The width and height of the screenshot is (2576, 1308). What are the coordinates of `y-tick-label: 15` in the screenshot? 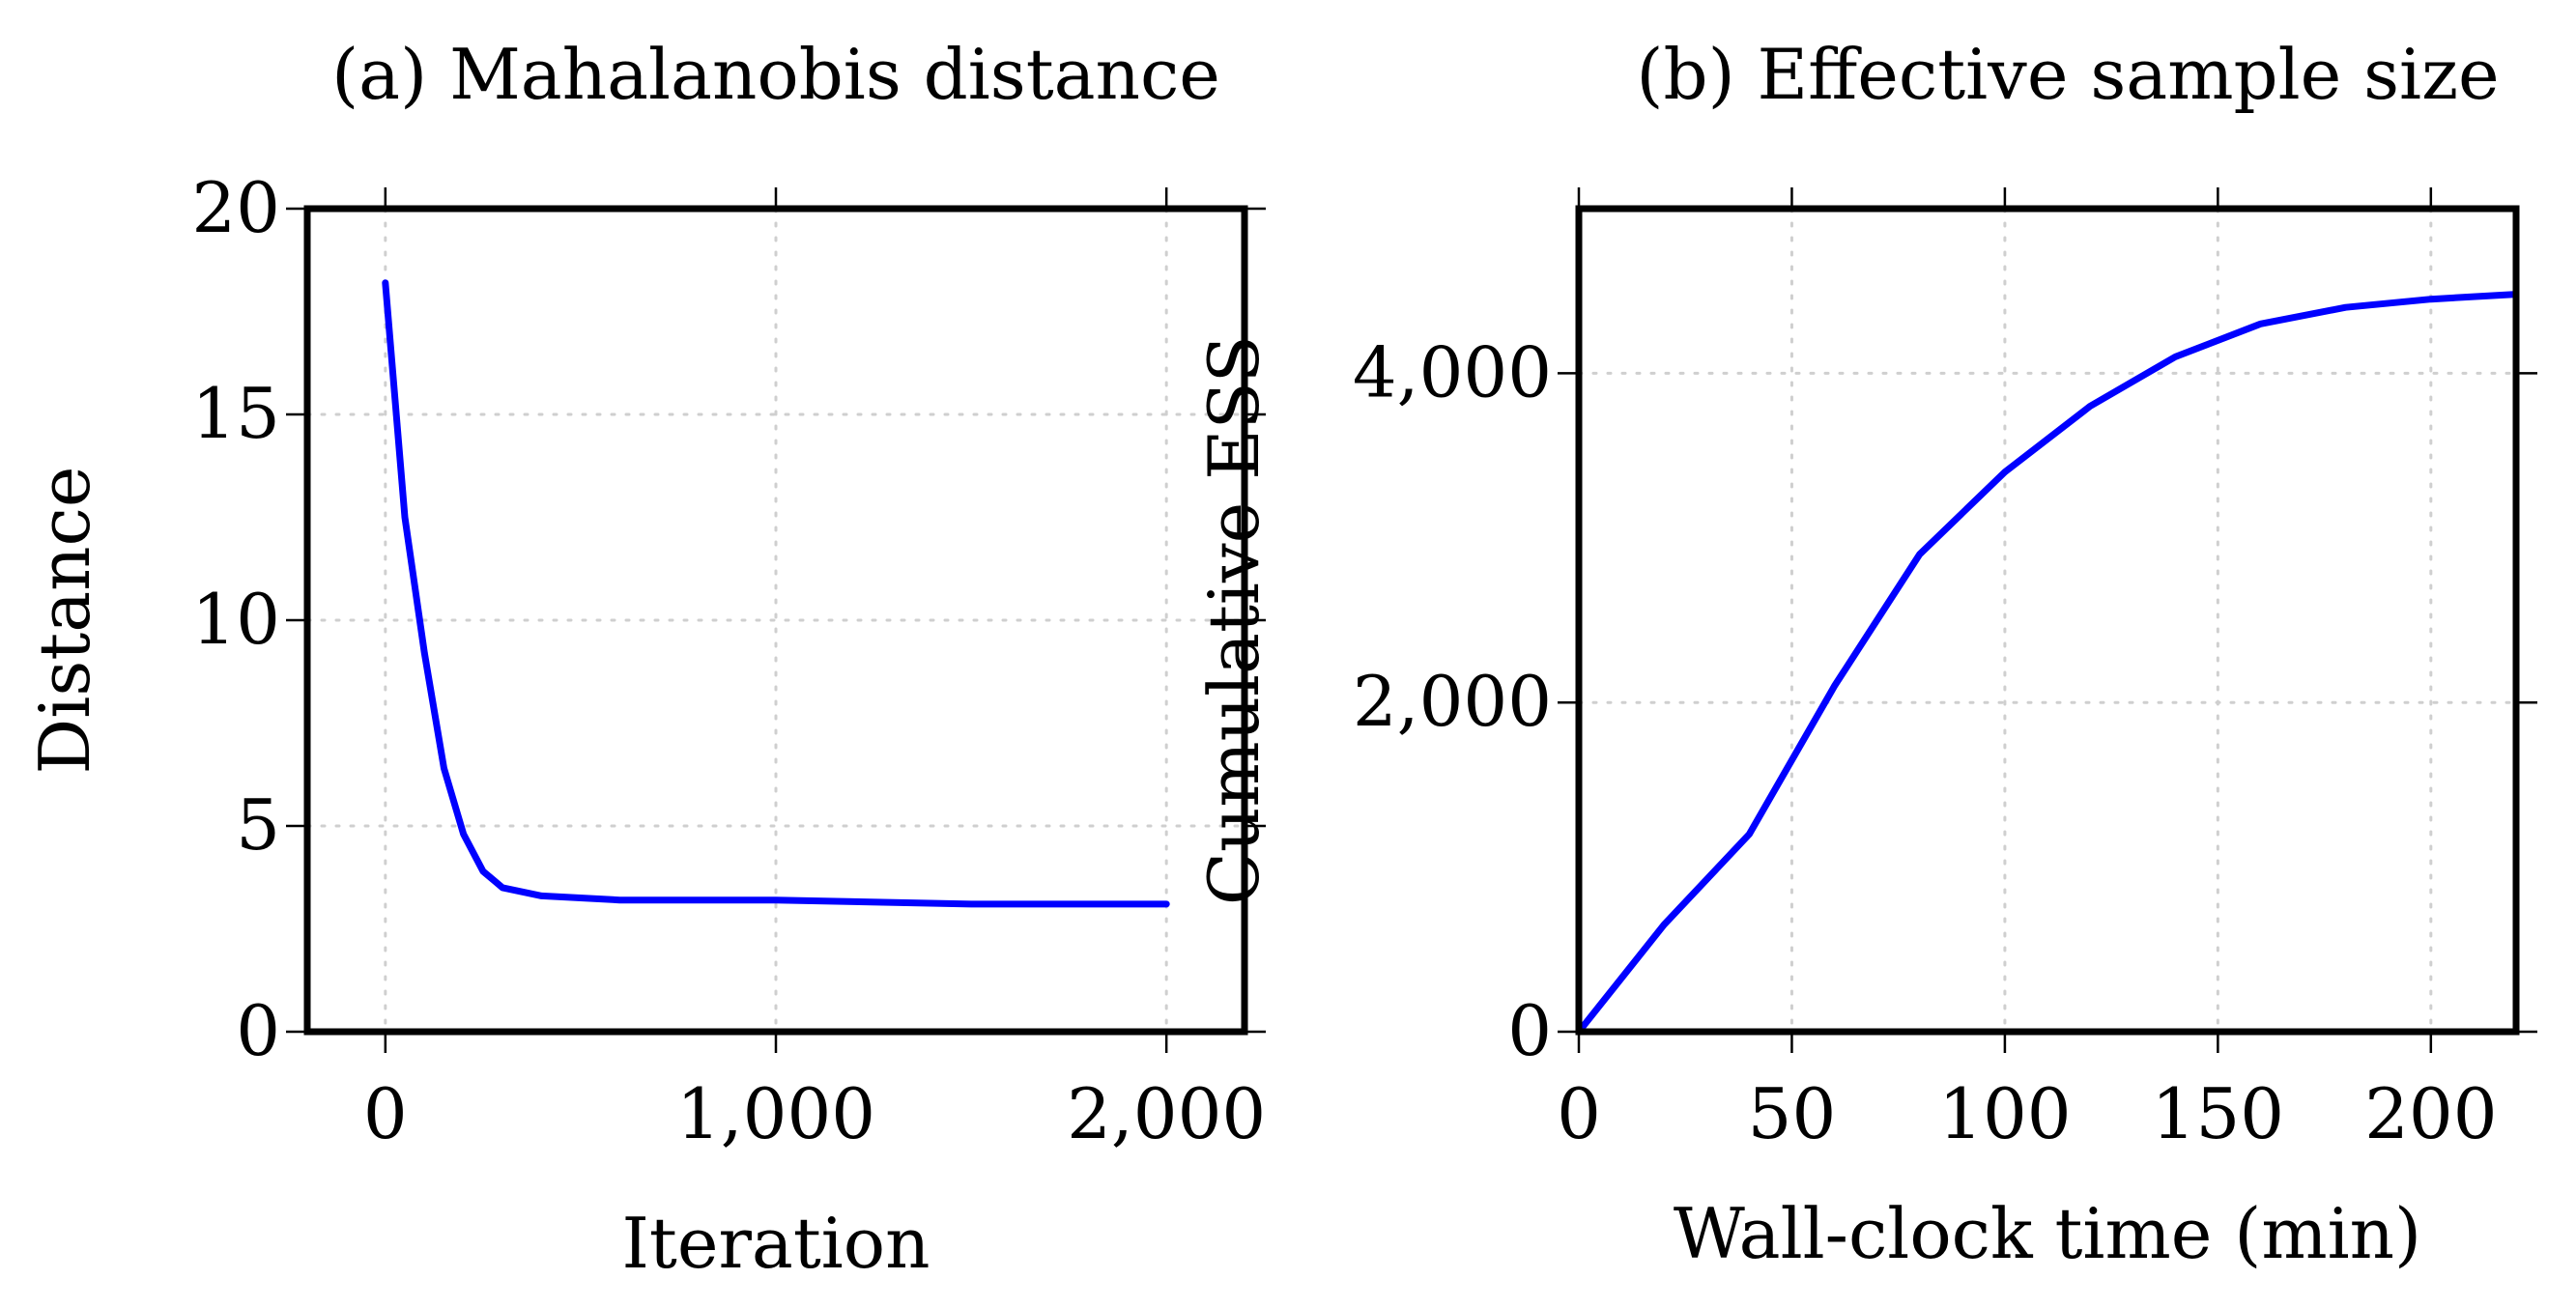 It's located at (236, 413).